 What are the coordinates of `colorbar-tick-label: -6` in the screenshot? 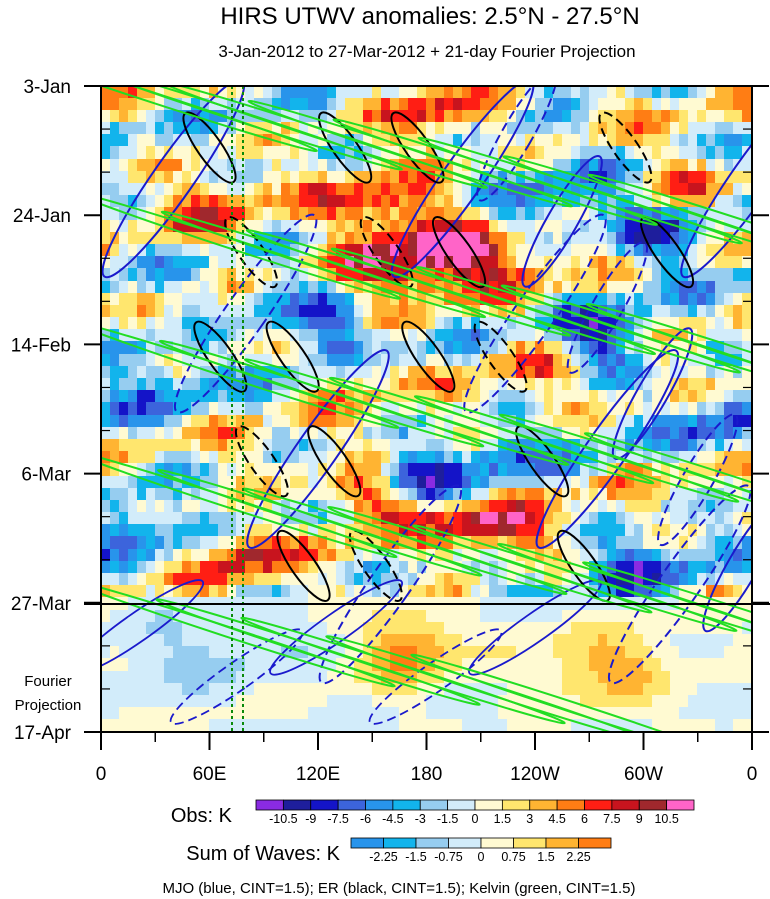 It's located at (365, 819).